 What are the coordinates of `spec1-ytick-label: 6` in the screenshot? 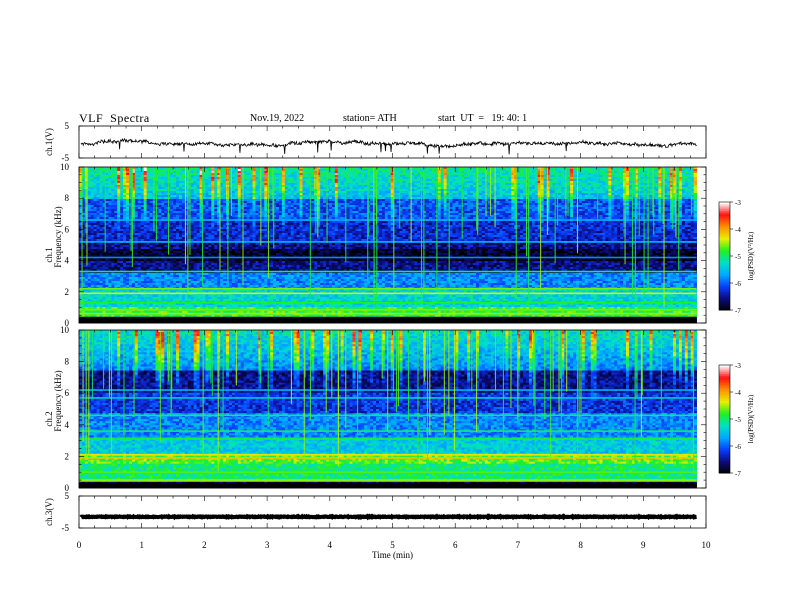 It's located at (67, 229).